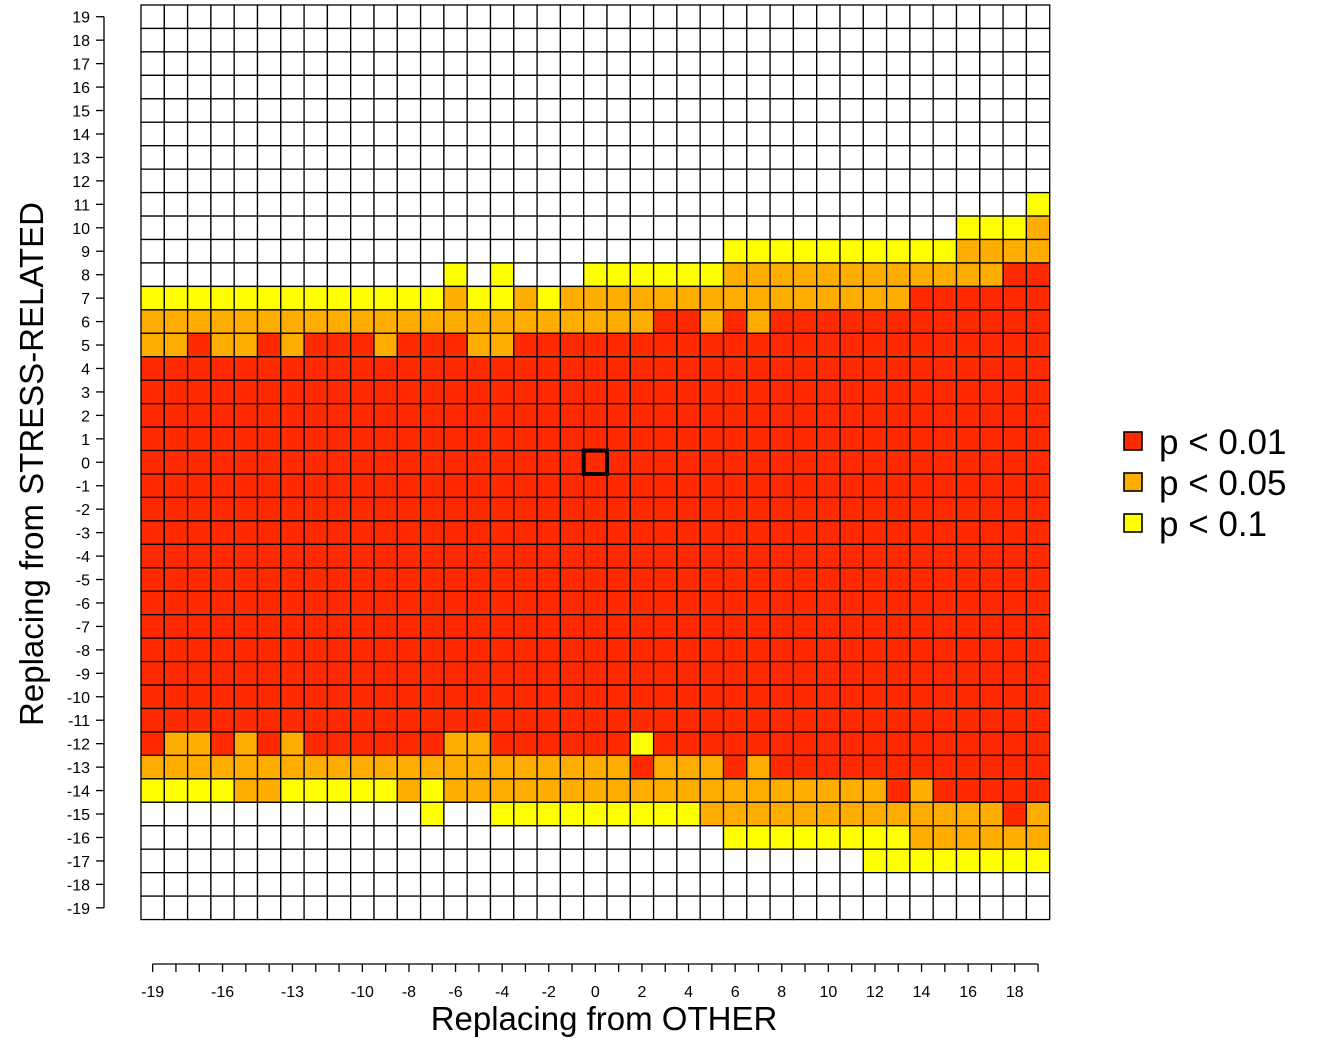 The height and width of the screenshot is (1041, 1317). I want to click on legend-label: p < 0.1, so click(1213, 524).